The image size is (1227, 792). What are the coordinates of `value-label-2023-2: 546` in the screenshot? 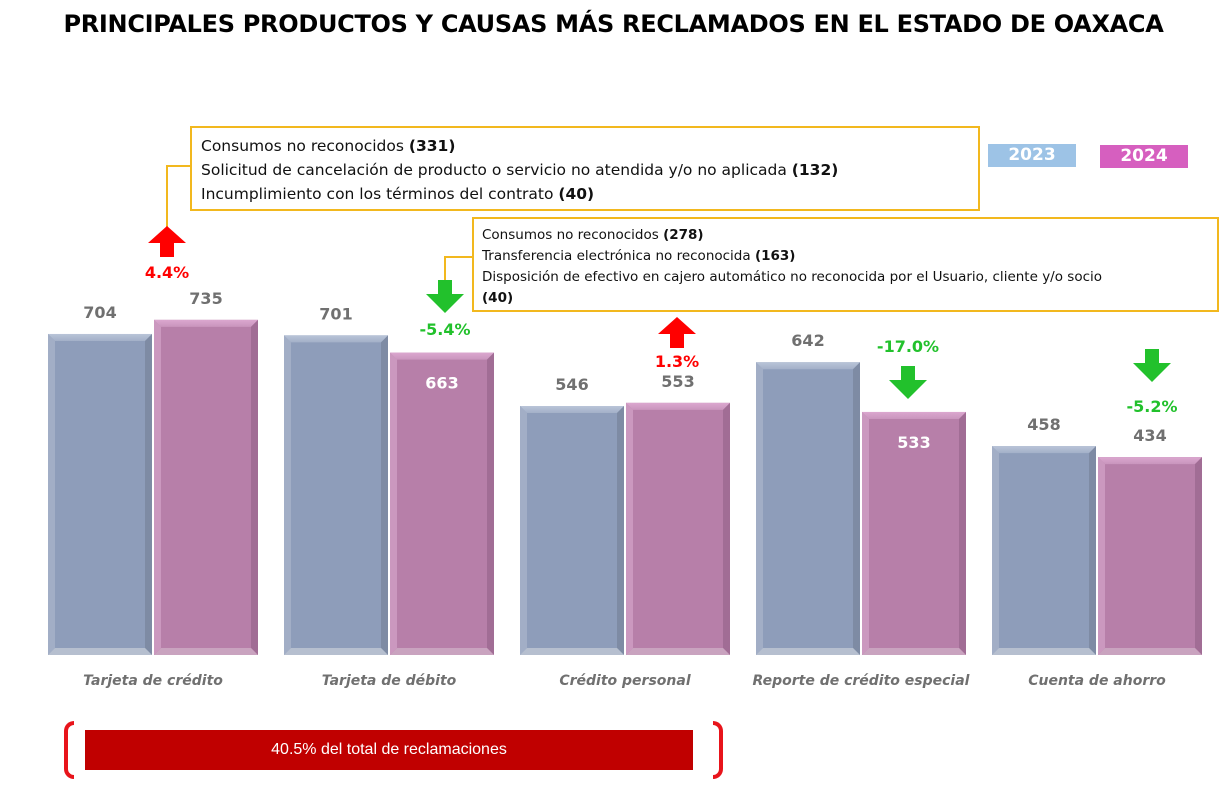 It's located at (571, 384).